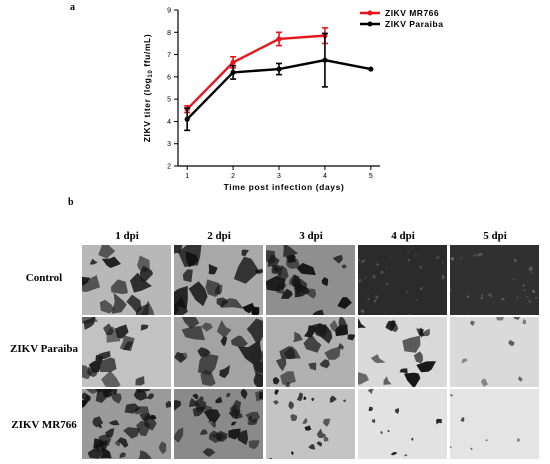 The height and width of the screenshot is (464, 550). I want to click on column-header-2dpi: 2 dpi, so click(219, 236).